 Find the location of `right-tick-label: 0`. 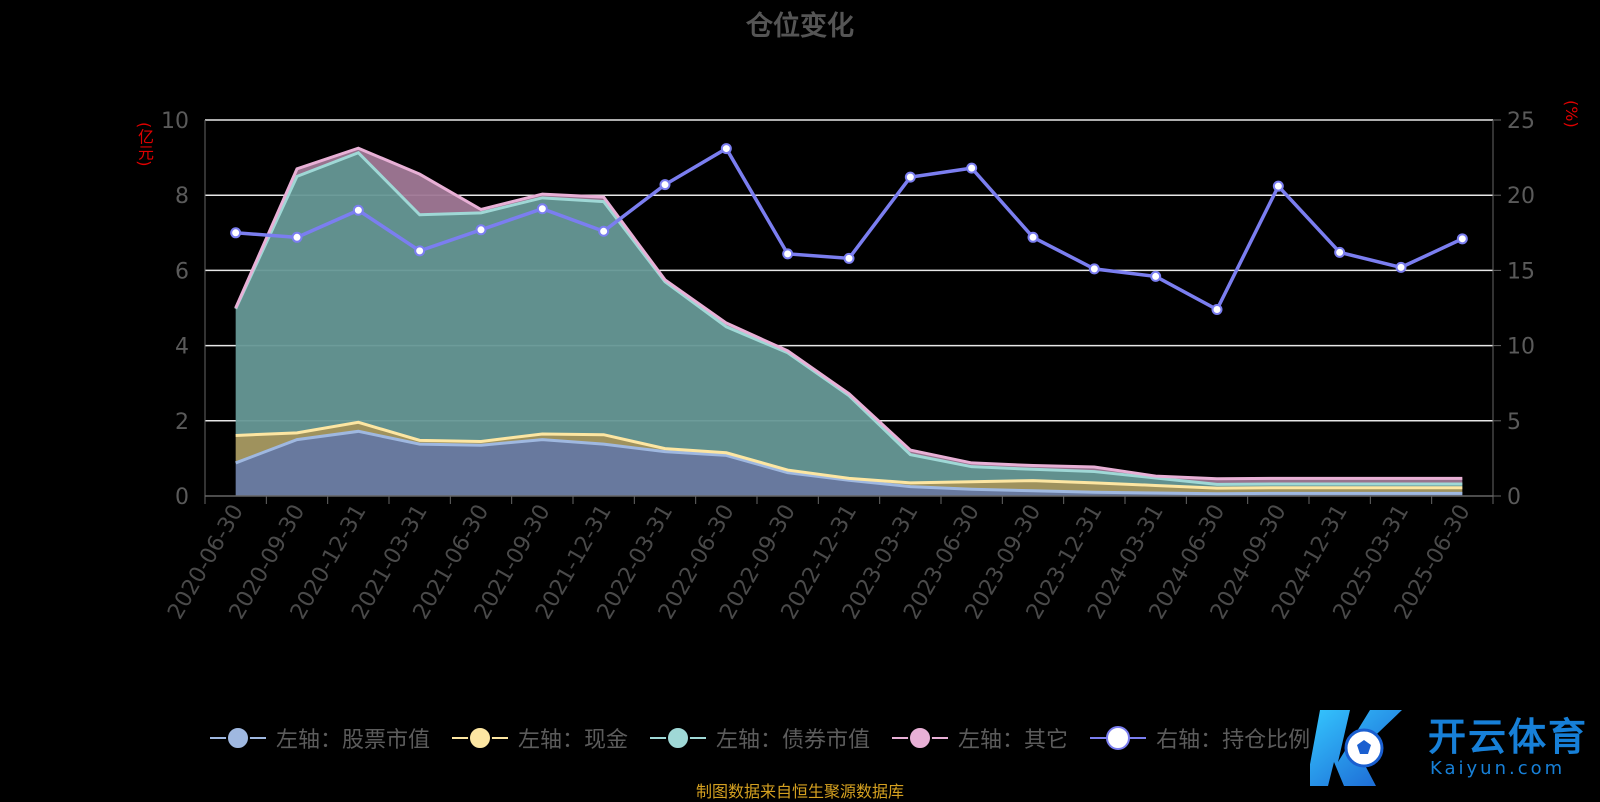

right-tick-label: 0 is located at coordinates (1514, 497).